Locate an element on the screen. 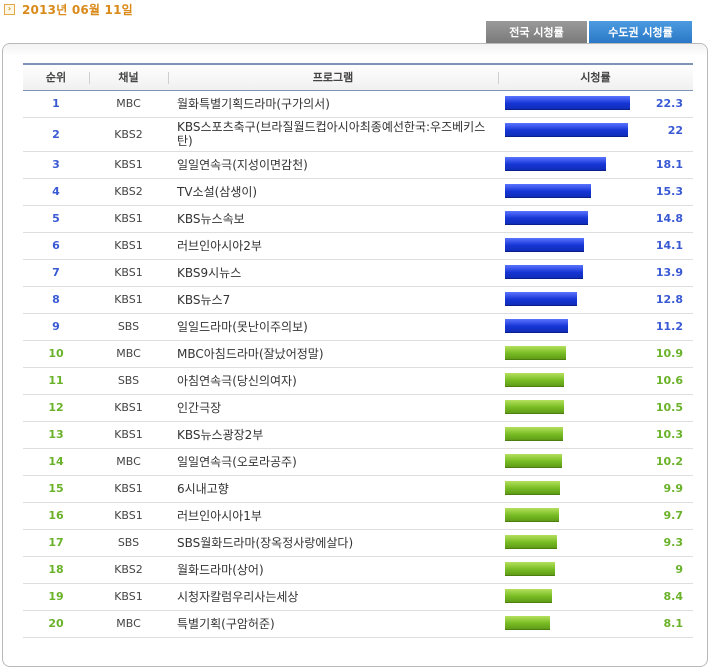  rating-cell: 9.7 is located at coordinates (595, 516).